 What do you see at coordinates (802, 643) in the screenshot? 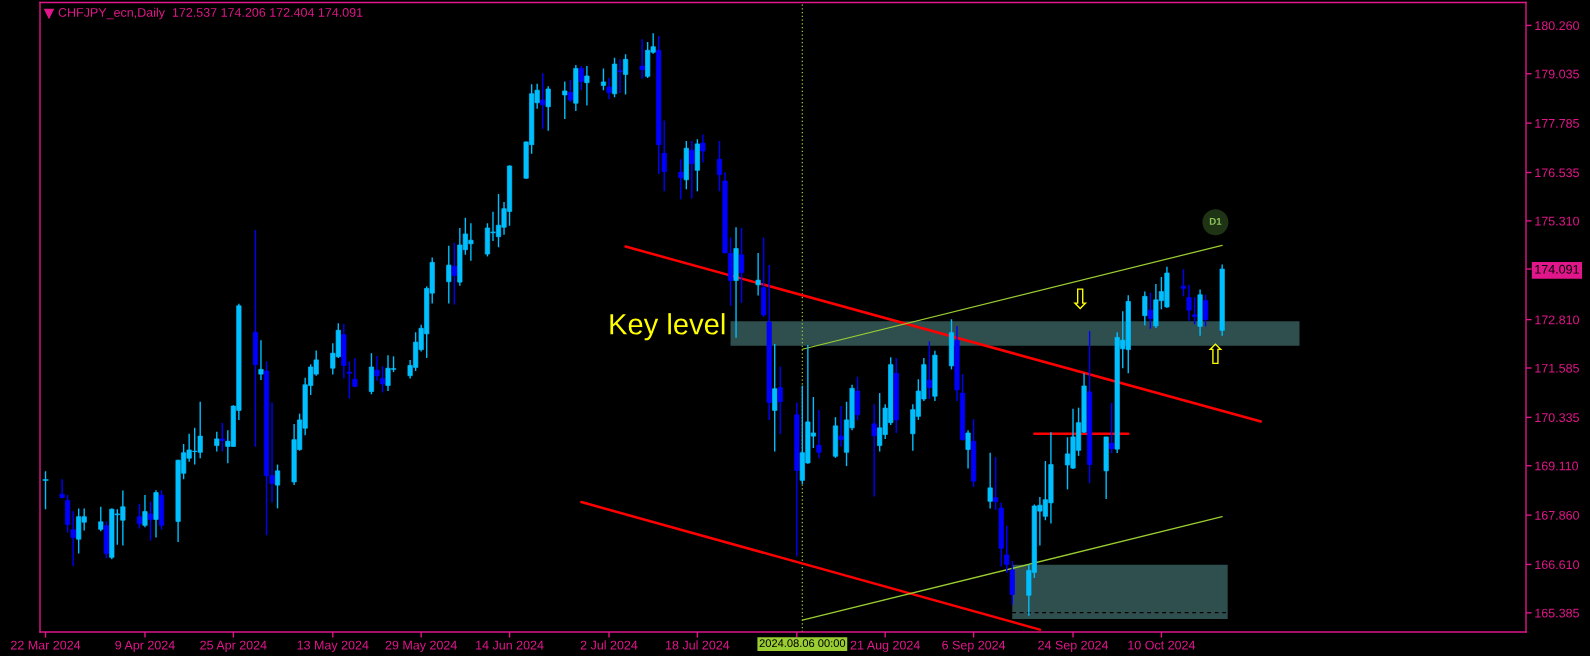
I see `ref-line-label: 2024.08.06 00:00` at bounding box center [802, 643].